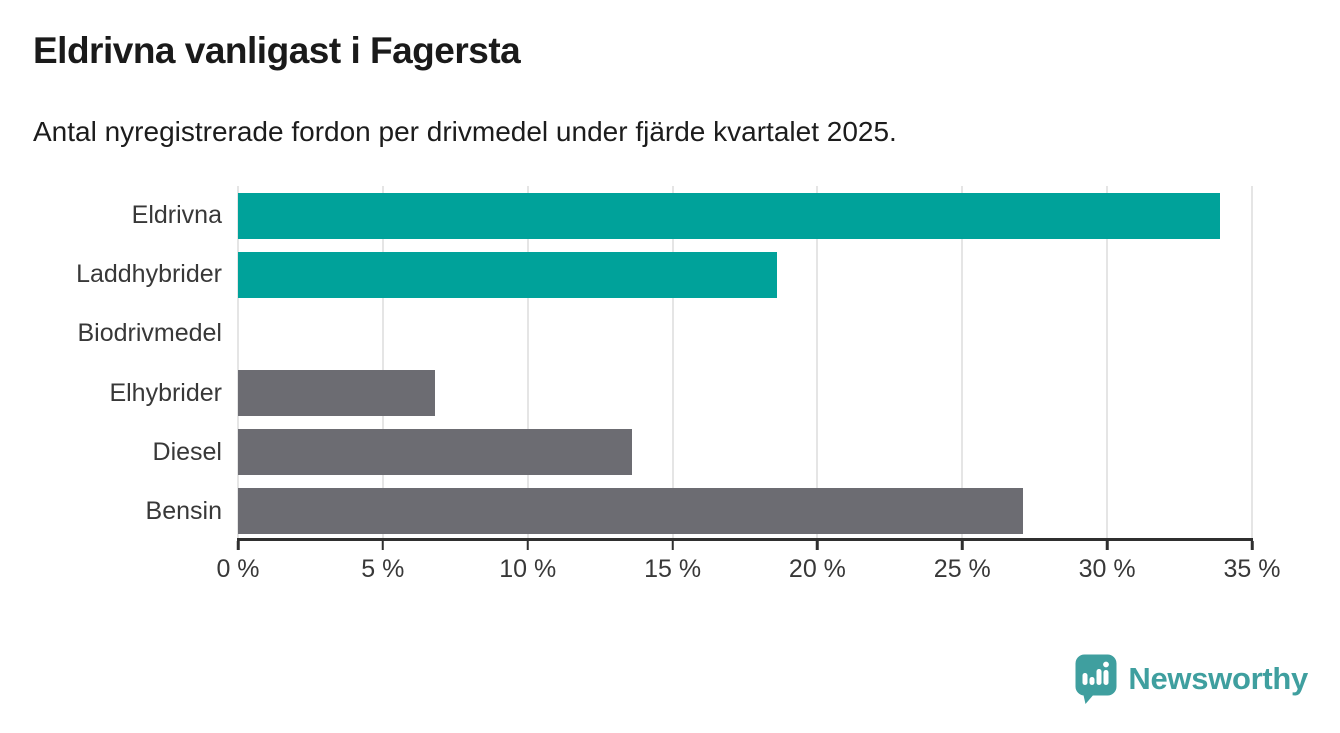 This screenshot has height=733, width=1340. Describe the element at coordinates (631, 511) in the screenshot. I see `bar-bensin` at that location.